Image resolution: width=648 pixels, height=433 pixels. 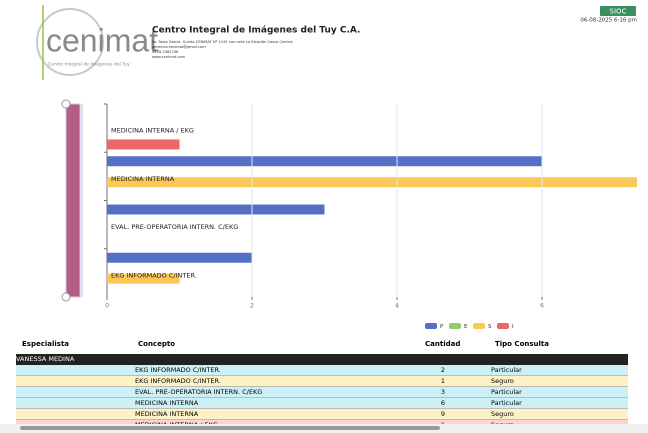 What do you see at coordinates (176, 422) in the screenshot?
I see `concept: MEDICINA INTERNA / EKG` at bounding box center [176, 422].